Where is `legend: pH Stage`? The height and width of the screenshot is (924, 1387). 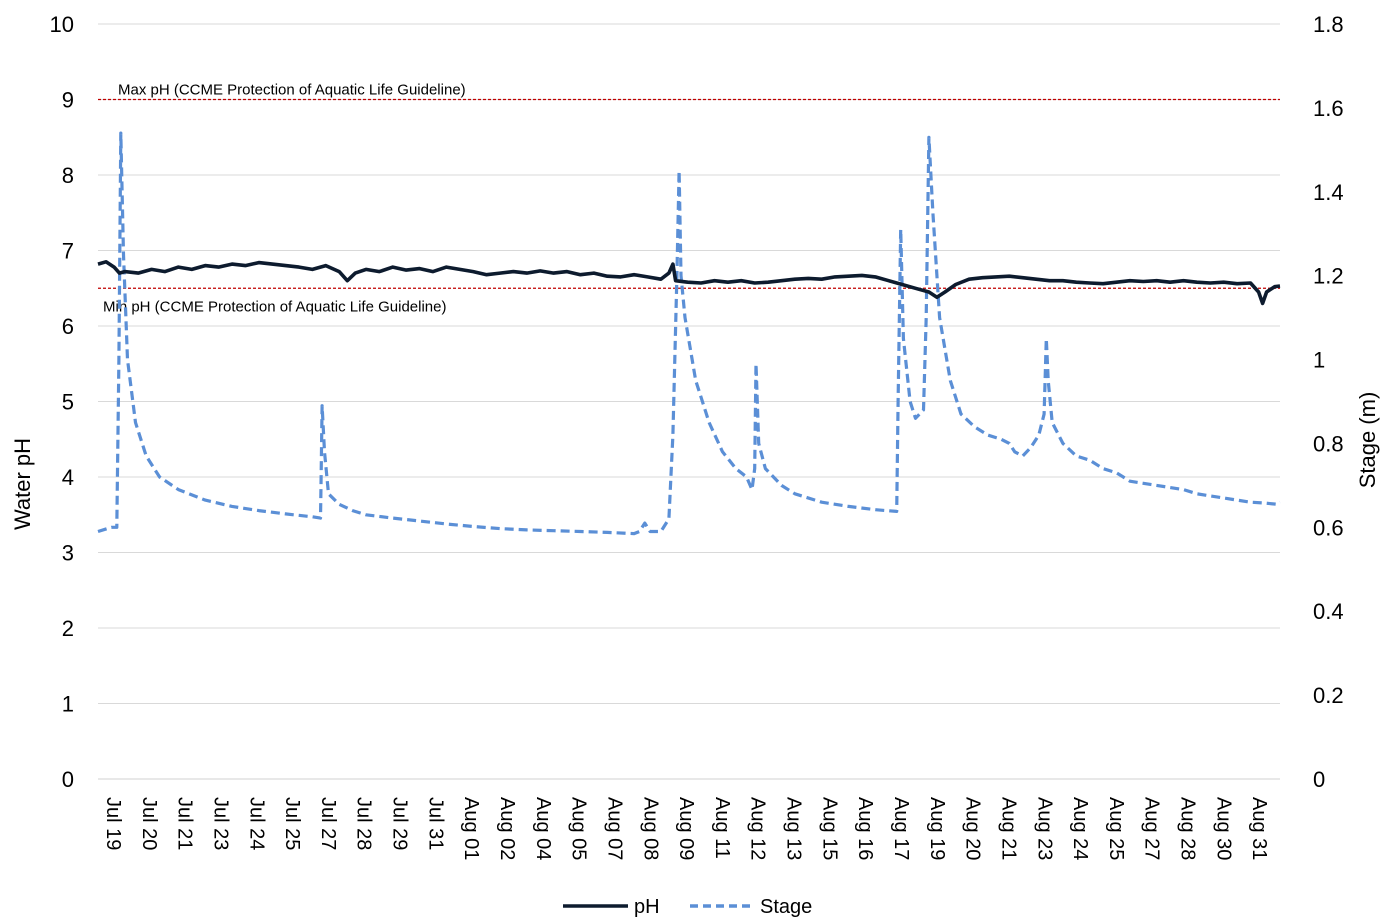
legend: pH Stage is located at coordinates (687, 907).